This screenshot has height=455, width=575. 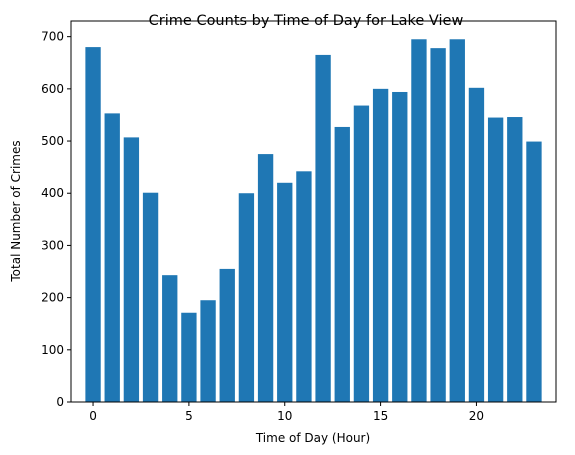 What do you see at coordinates (52, 89) in the screenshot?
I see `y-tick-label: 600` at bounding box center [52, 89].